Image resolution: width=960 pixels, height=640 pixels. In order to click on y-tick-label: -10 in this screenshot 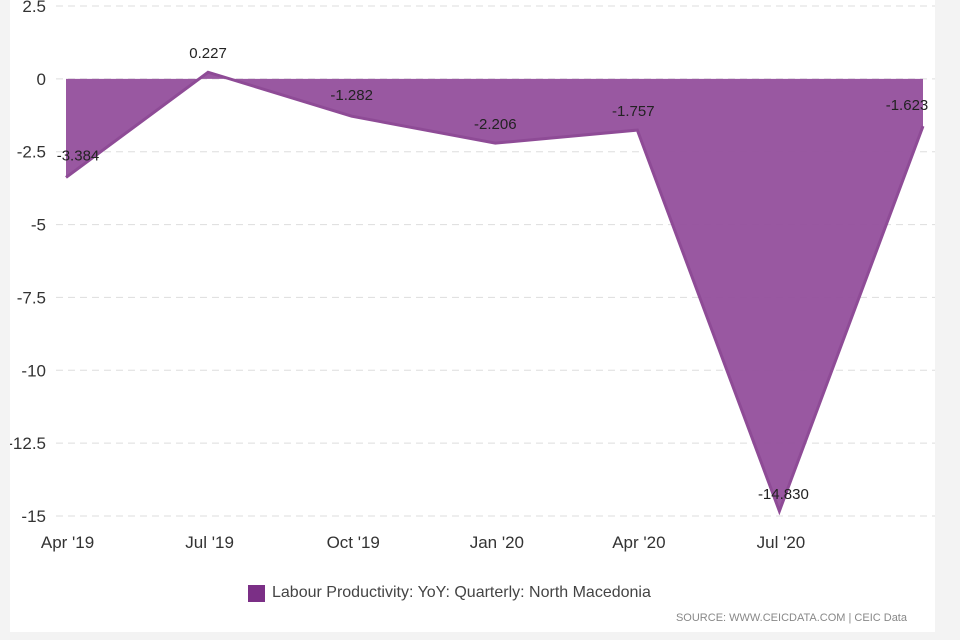, I will do `click(33, 370)`.